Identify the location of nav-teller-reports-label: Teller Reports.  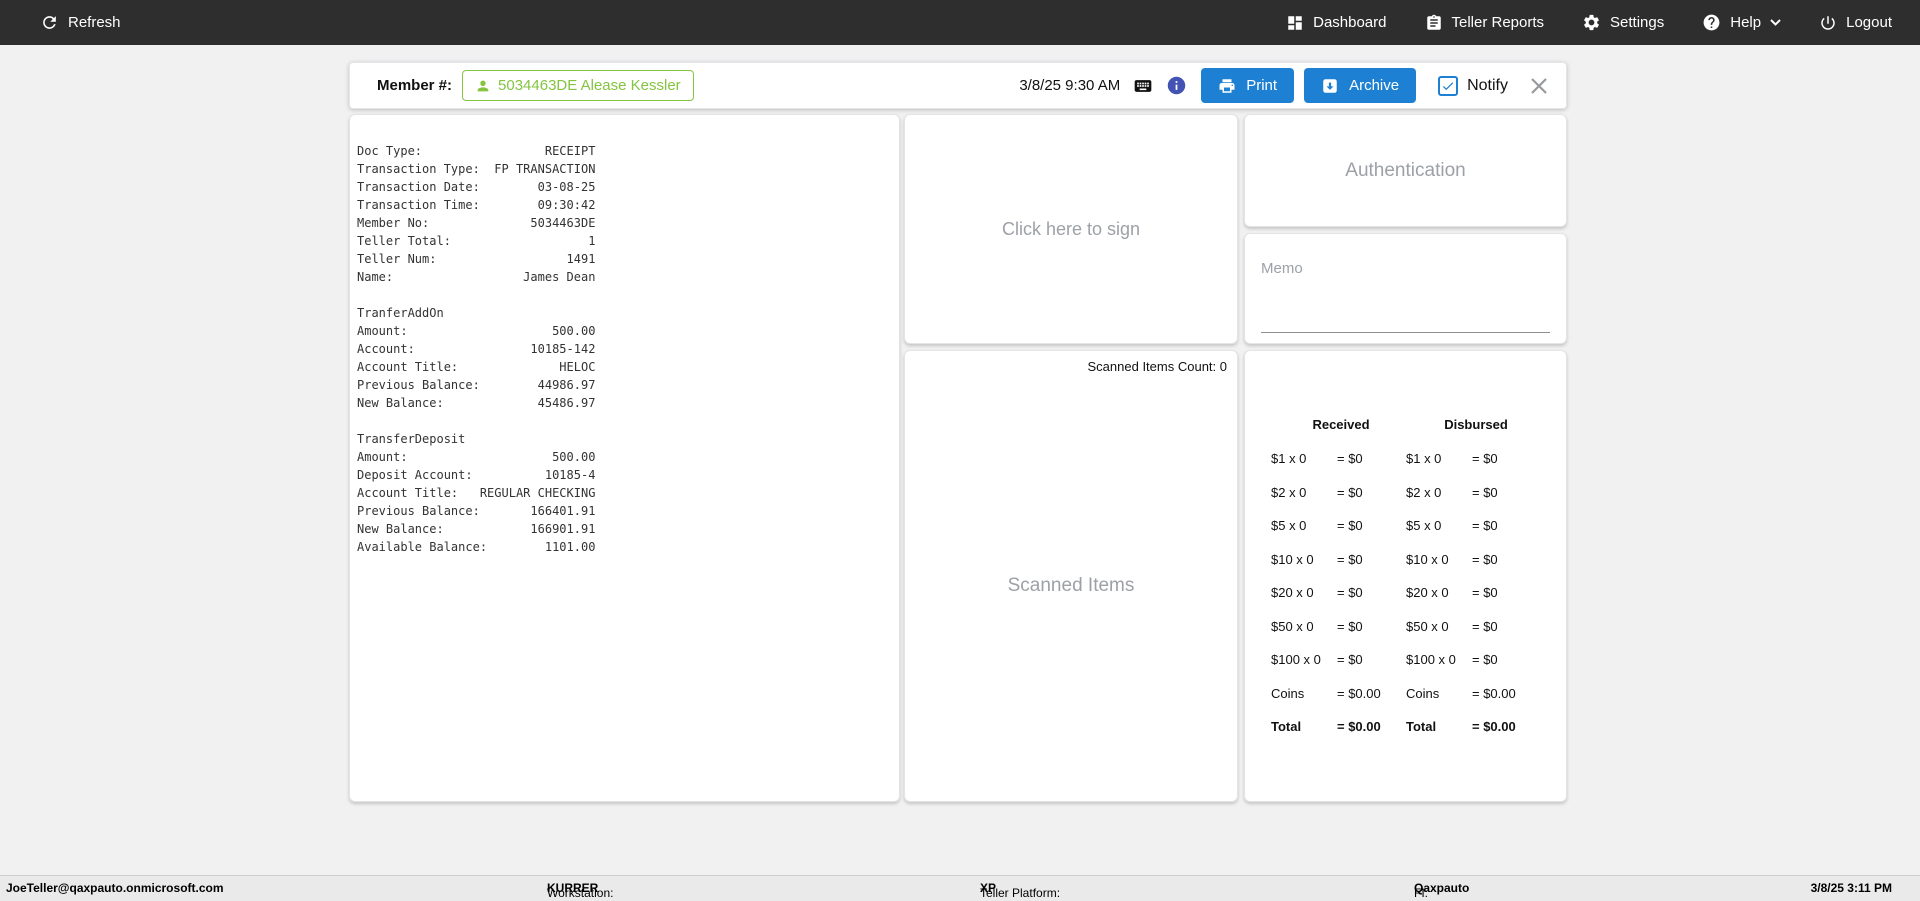
(1498, 22).